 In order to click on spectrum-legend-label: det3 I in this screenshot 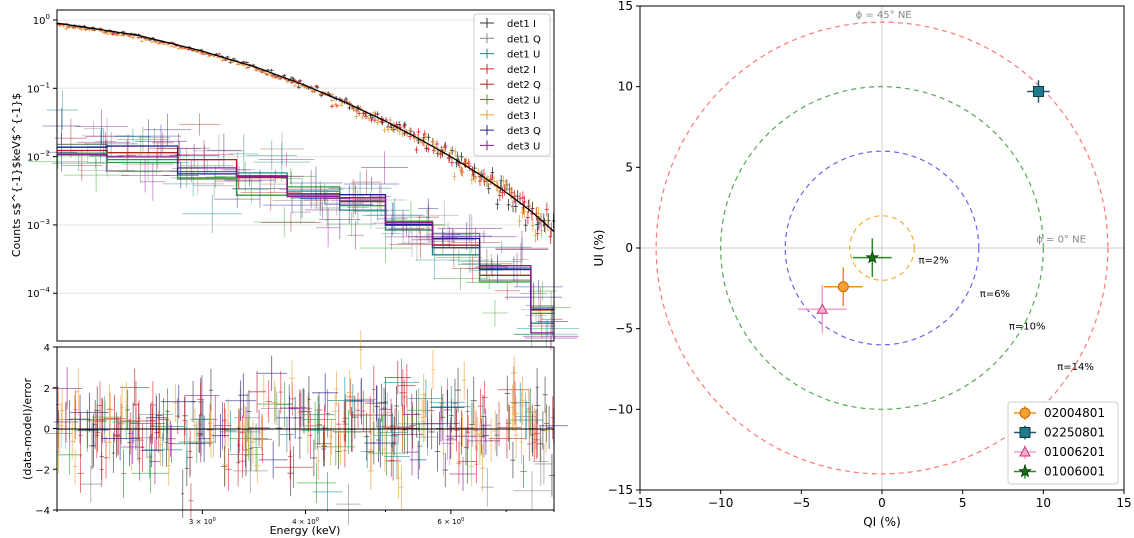, I will do `click(521, 116)`.